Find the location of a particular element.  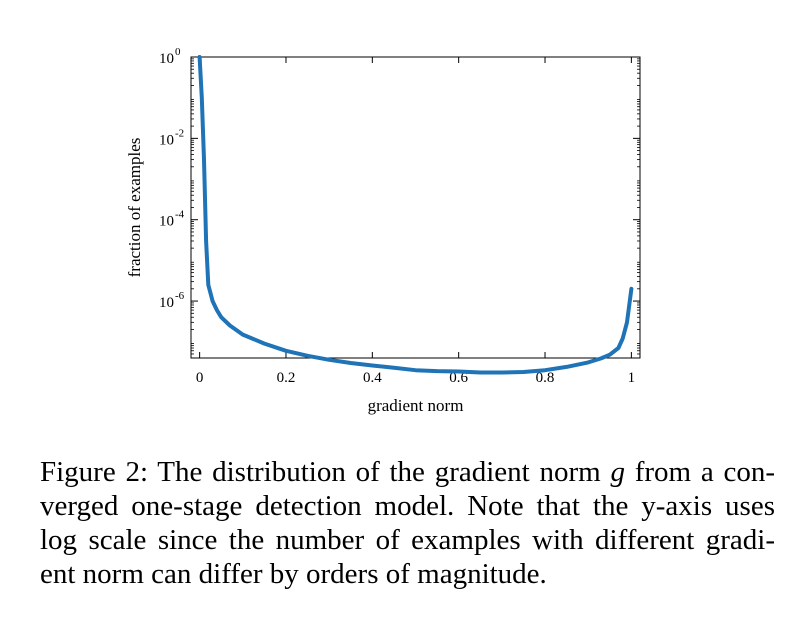

x-axis-label: gradient norm is located at coordinates (416, 405).